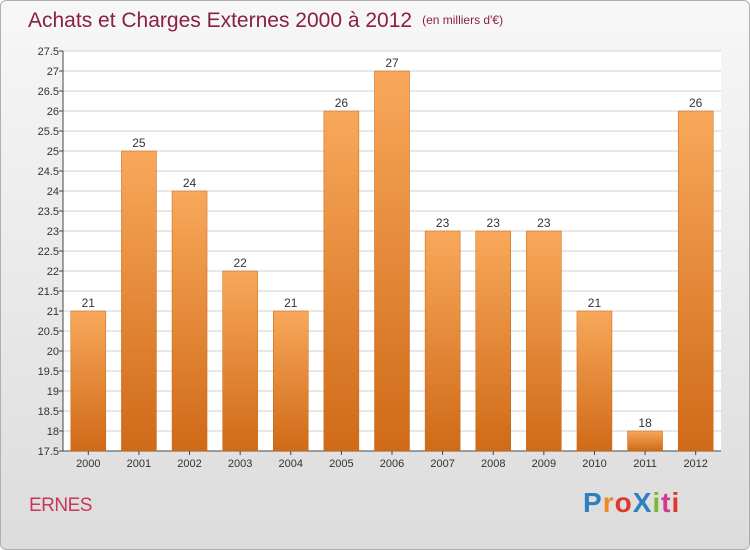 The height and width of the screenshot is (550, 750). I want to click on y-tick-label: 20.5, so click(48, 332).